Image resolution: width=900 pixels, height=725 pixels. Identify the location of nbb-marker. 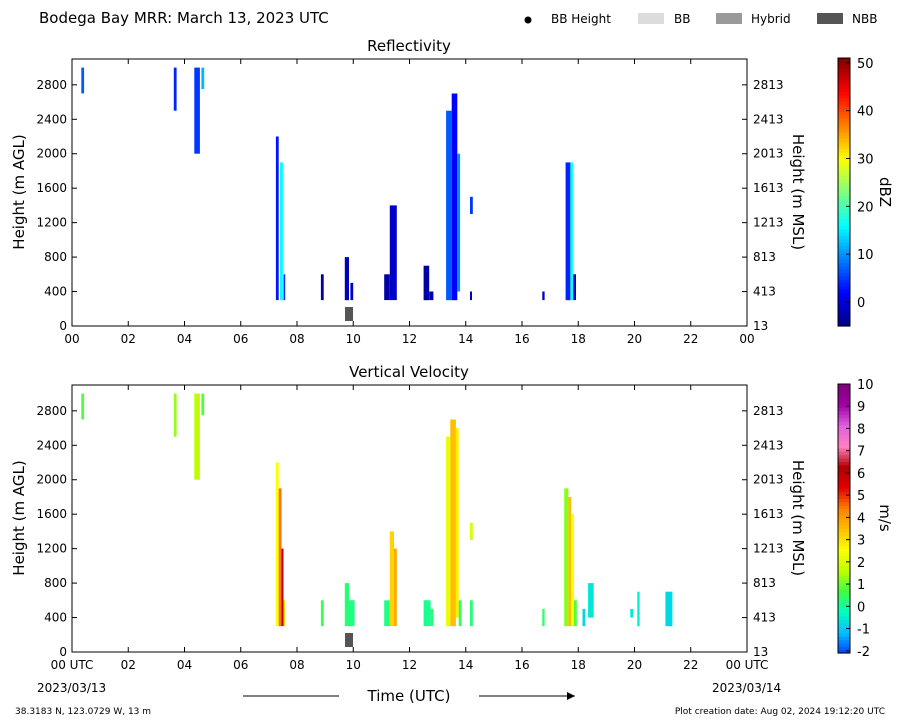
(349, 640).